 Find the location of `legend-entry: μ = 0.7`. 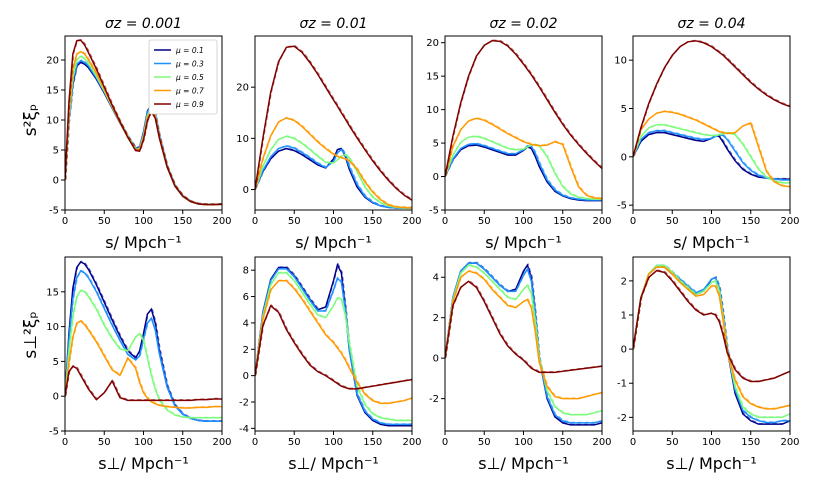

legend-entry: μ = 0.7 is located at coordinates (189, 91).